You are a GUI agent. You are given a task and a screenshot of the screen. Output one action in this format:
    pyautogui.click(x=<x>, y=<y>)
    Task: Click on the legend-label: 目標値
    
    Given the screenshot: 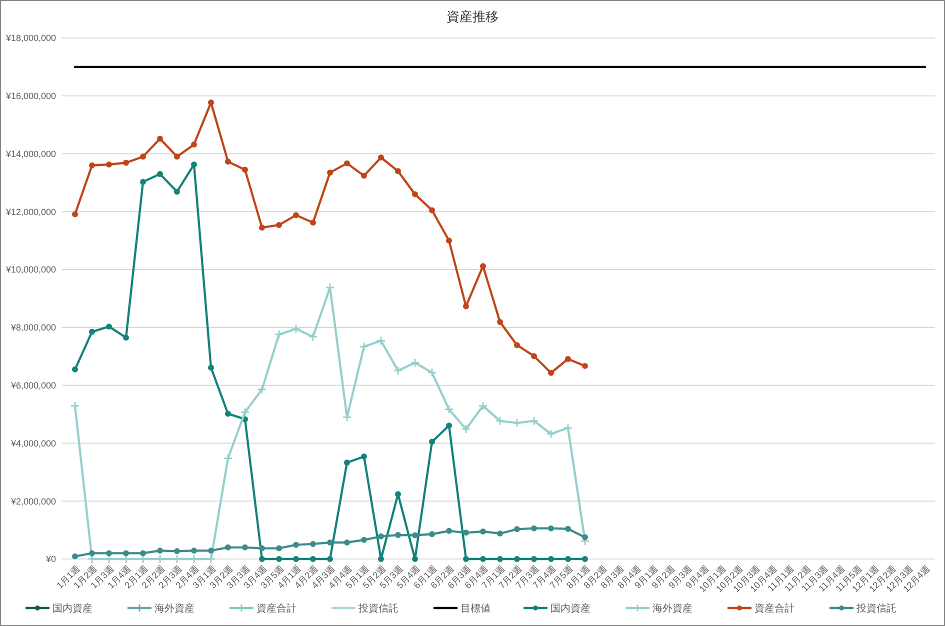 What is the action you would take?
    pyautogui.click(x=475, y=608)
    